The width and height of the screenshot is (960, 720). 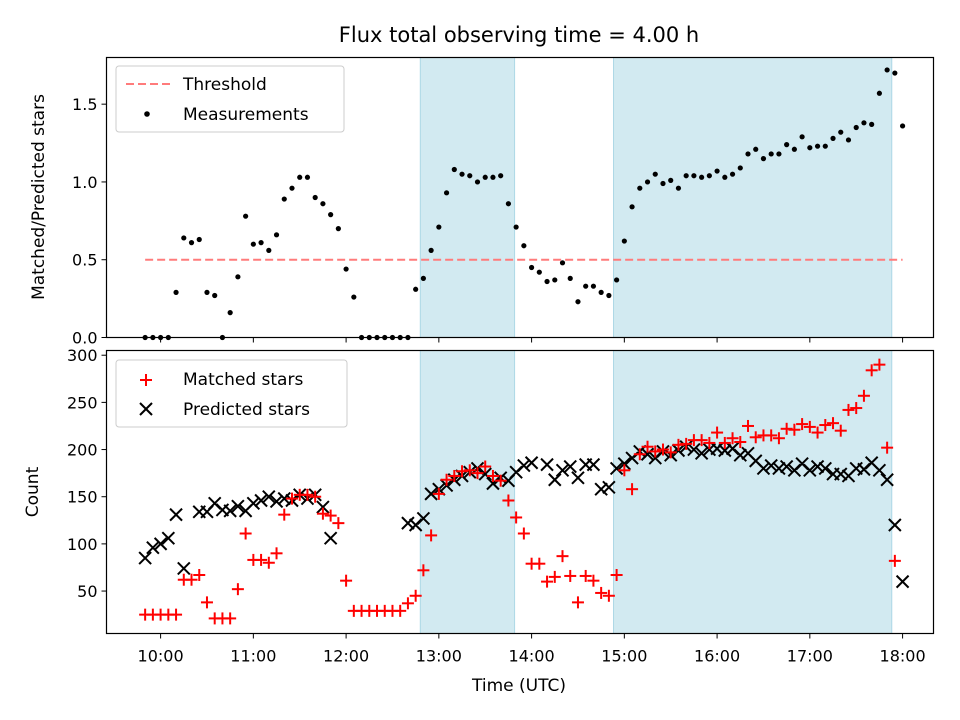 What do you see at coordinates (253, 656) in the screenshot?
I see `x-tick-label: 11:00` at bounding box center [253, 656].